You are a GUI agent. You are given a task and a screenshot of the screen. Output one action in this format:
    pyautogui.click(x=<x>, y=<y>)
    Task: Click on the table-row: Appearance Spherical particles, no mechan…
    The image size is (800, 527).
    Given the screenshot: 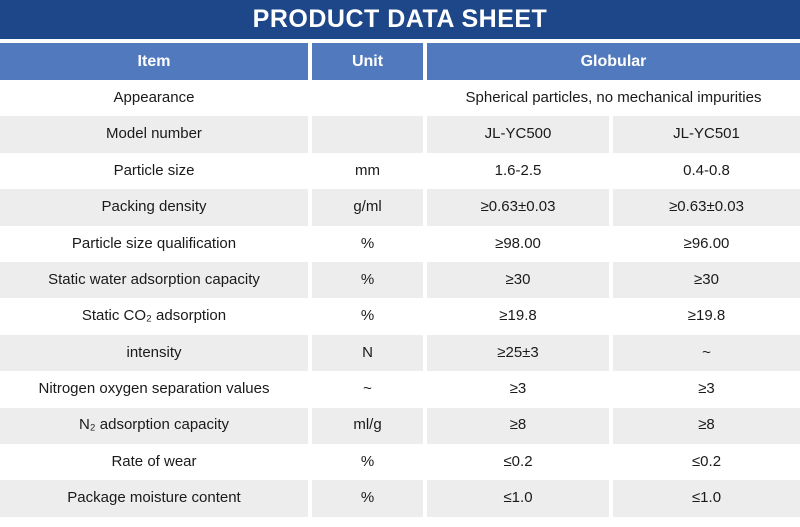 What is the action you would take?
    pyautogui.click(x=400, y=98)
    